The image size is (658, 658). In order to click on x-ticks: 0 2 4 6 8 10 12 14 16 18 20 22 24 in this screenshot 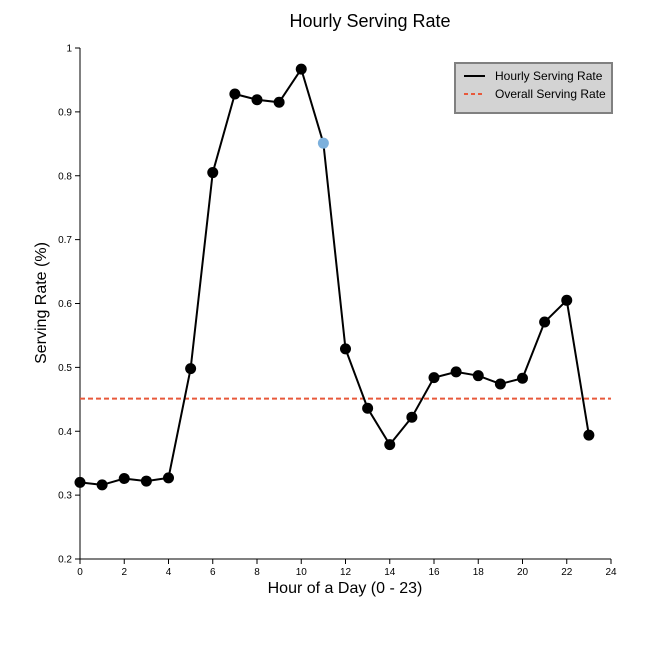, I will do `click(347, 568)`.